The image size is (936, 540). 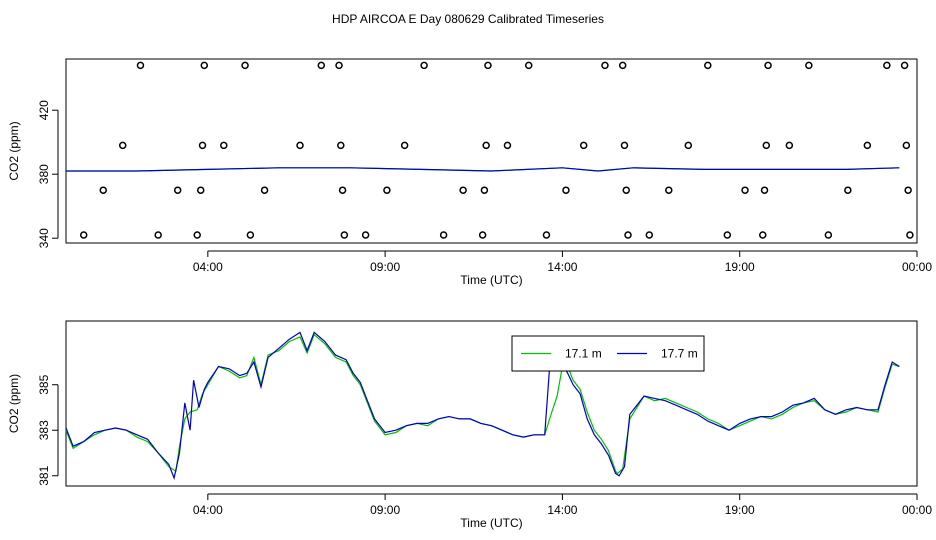 I want to click on y-tick-label: 420, so click(x=44, y=110).